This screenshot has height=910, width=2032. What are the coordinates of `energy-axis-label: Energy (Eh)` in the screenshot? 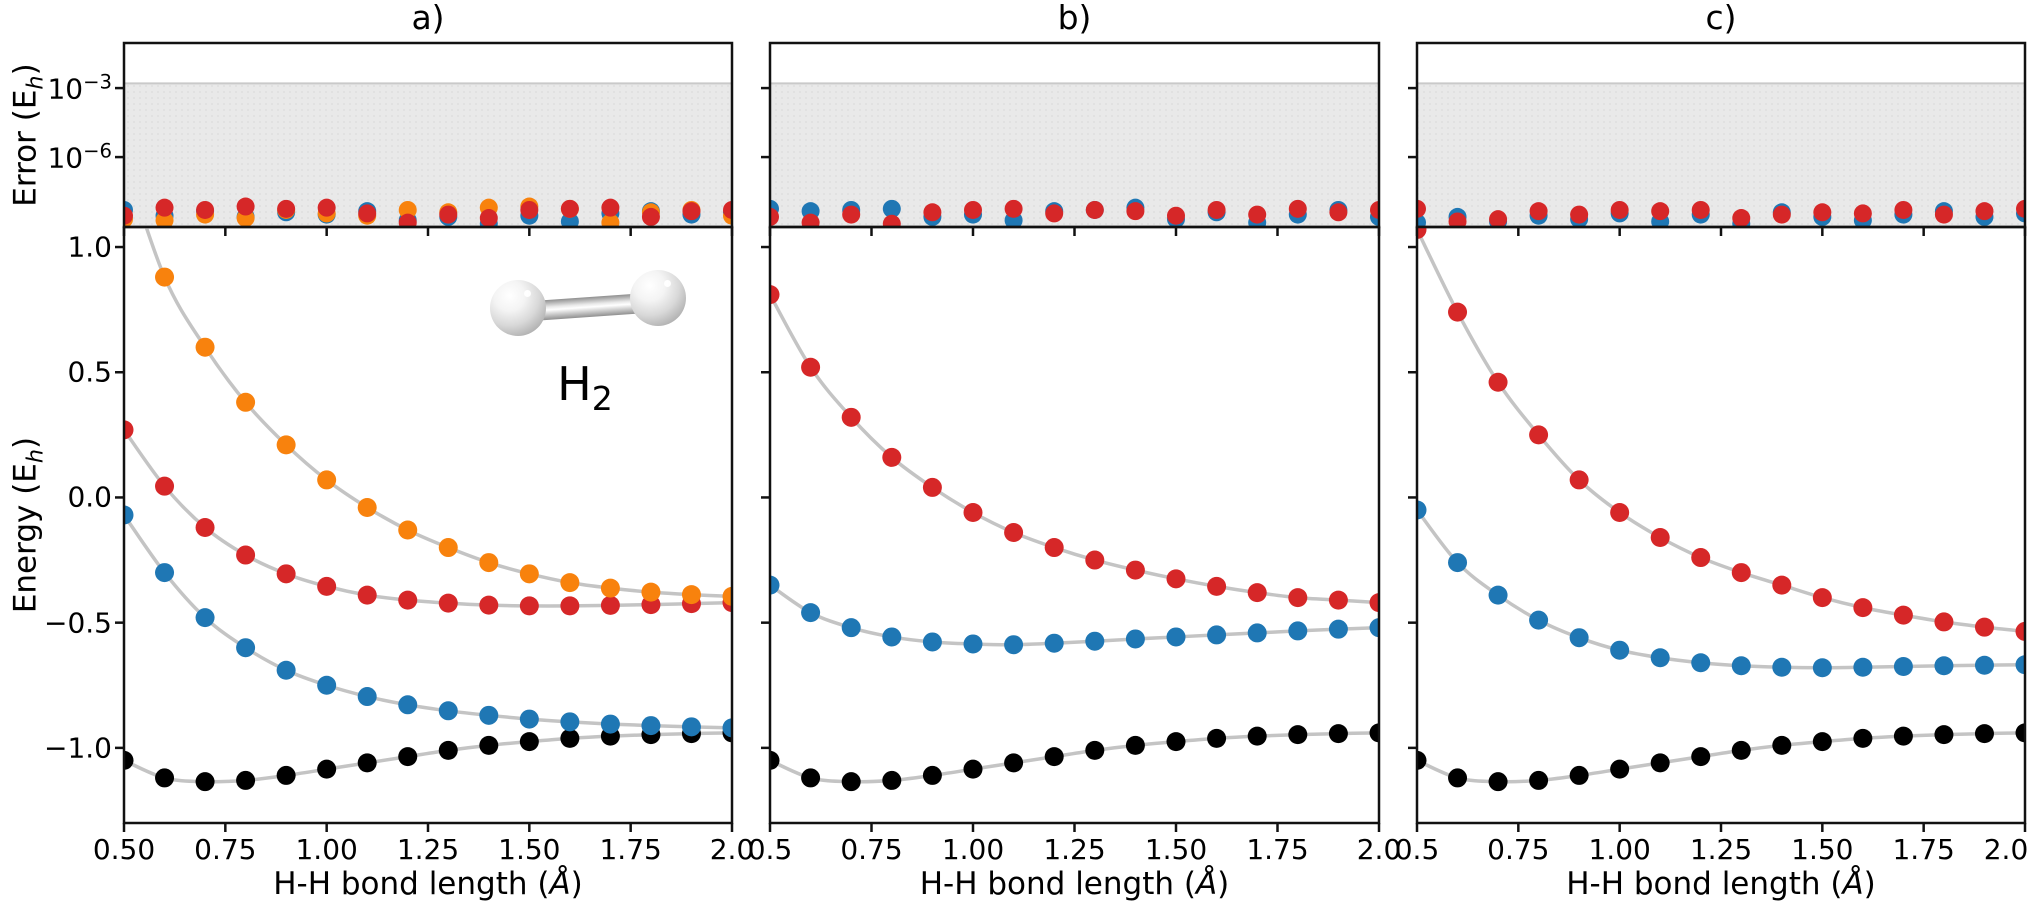 It's located at (27, 525).